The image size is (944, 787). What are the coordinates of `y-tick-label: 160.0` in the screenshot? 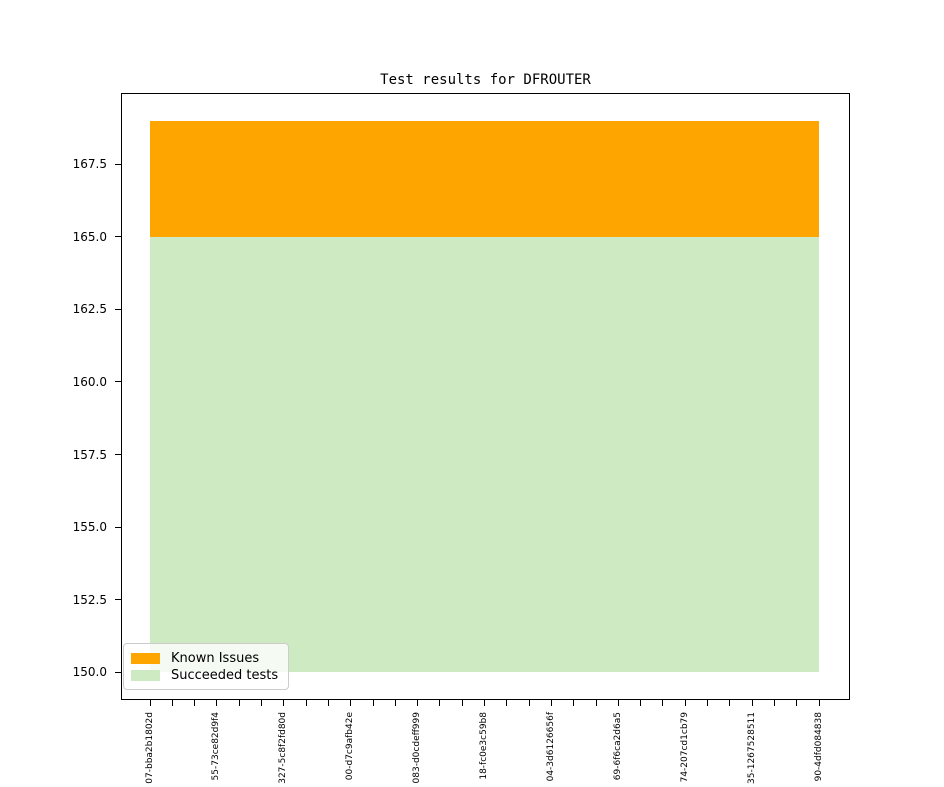 It's located at (89, 381).